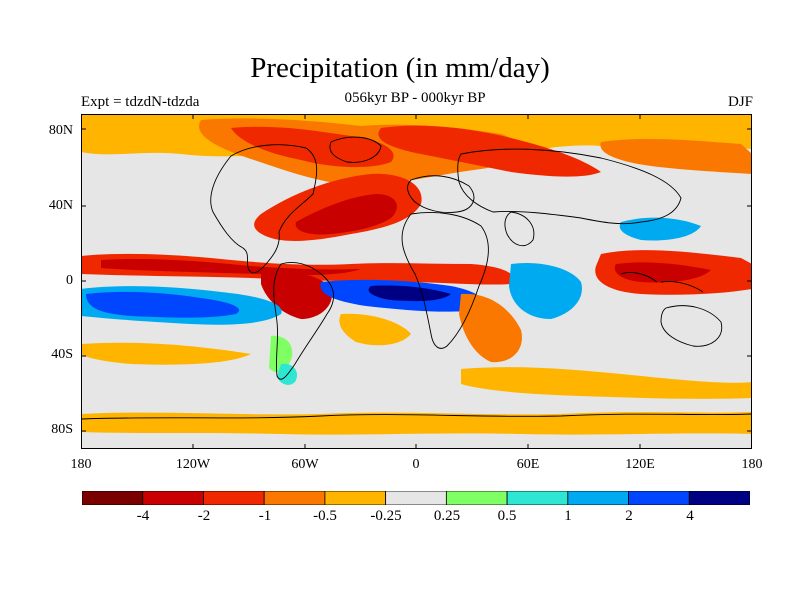 Image resolution: width=800 pixels, height=600 pixels. Describe the element at coordinates (140, 102) in the screenshot. I see `experiment-label: Expt = tdzdN-tdzda` at that location.